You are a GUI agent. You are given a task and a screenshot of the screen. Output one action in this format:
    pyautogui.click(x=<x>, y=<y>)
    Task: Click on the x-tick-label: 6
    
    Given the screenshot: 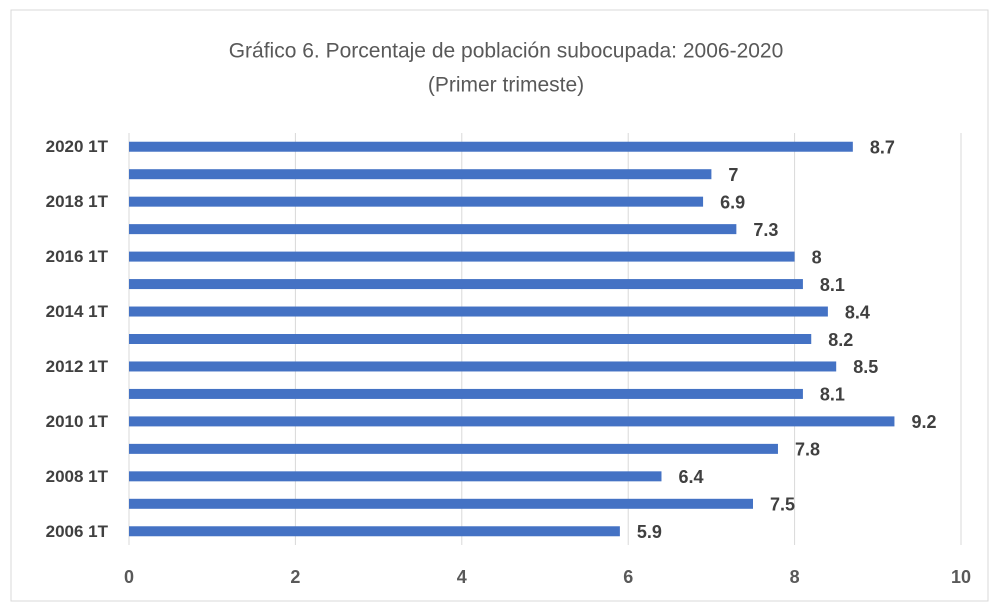 What is the action you would take?
    pyautogui.click(x=628, y=577)
    